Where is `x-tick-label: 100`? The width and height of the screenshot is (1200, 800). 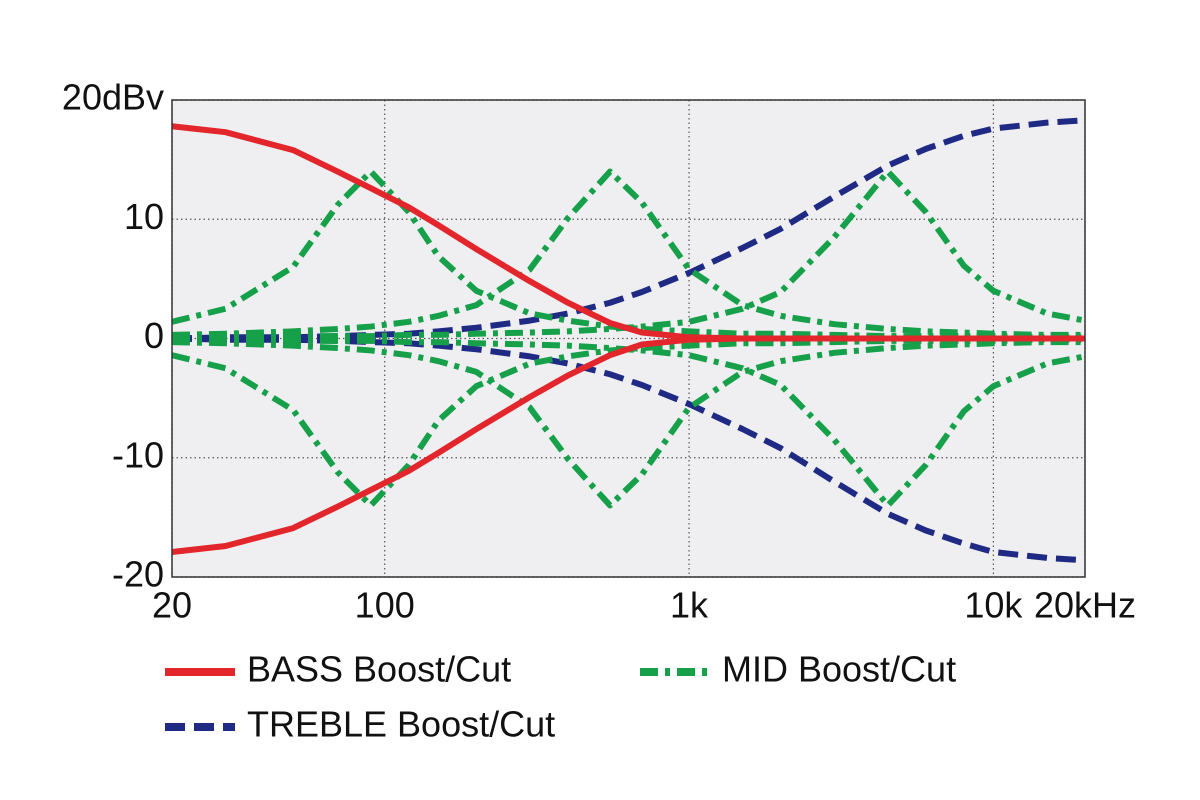
x-tick-label: 100 is located at coordinates (385, 605).